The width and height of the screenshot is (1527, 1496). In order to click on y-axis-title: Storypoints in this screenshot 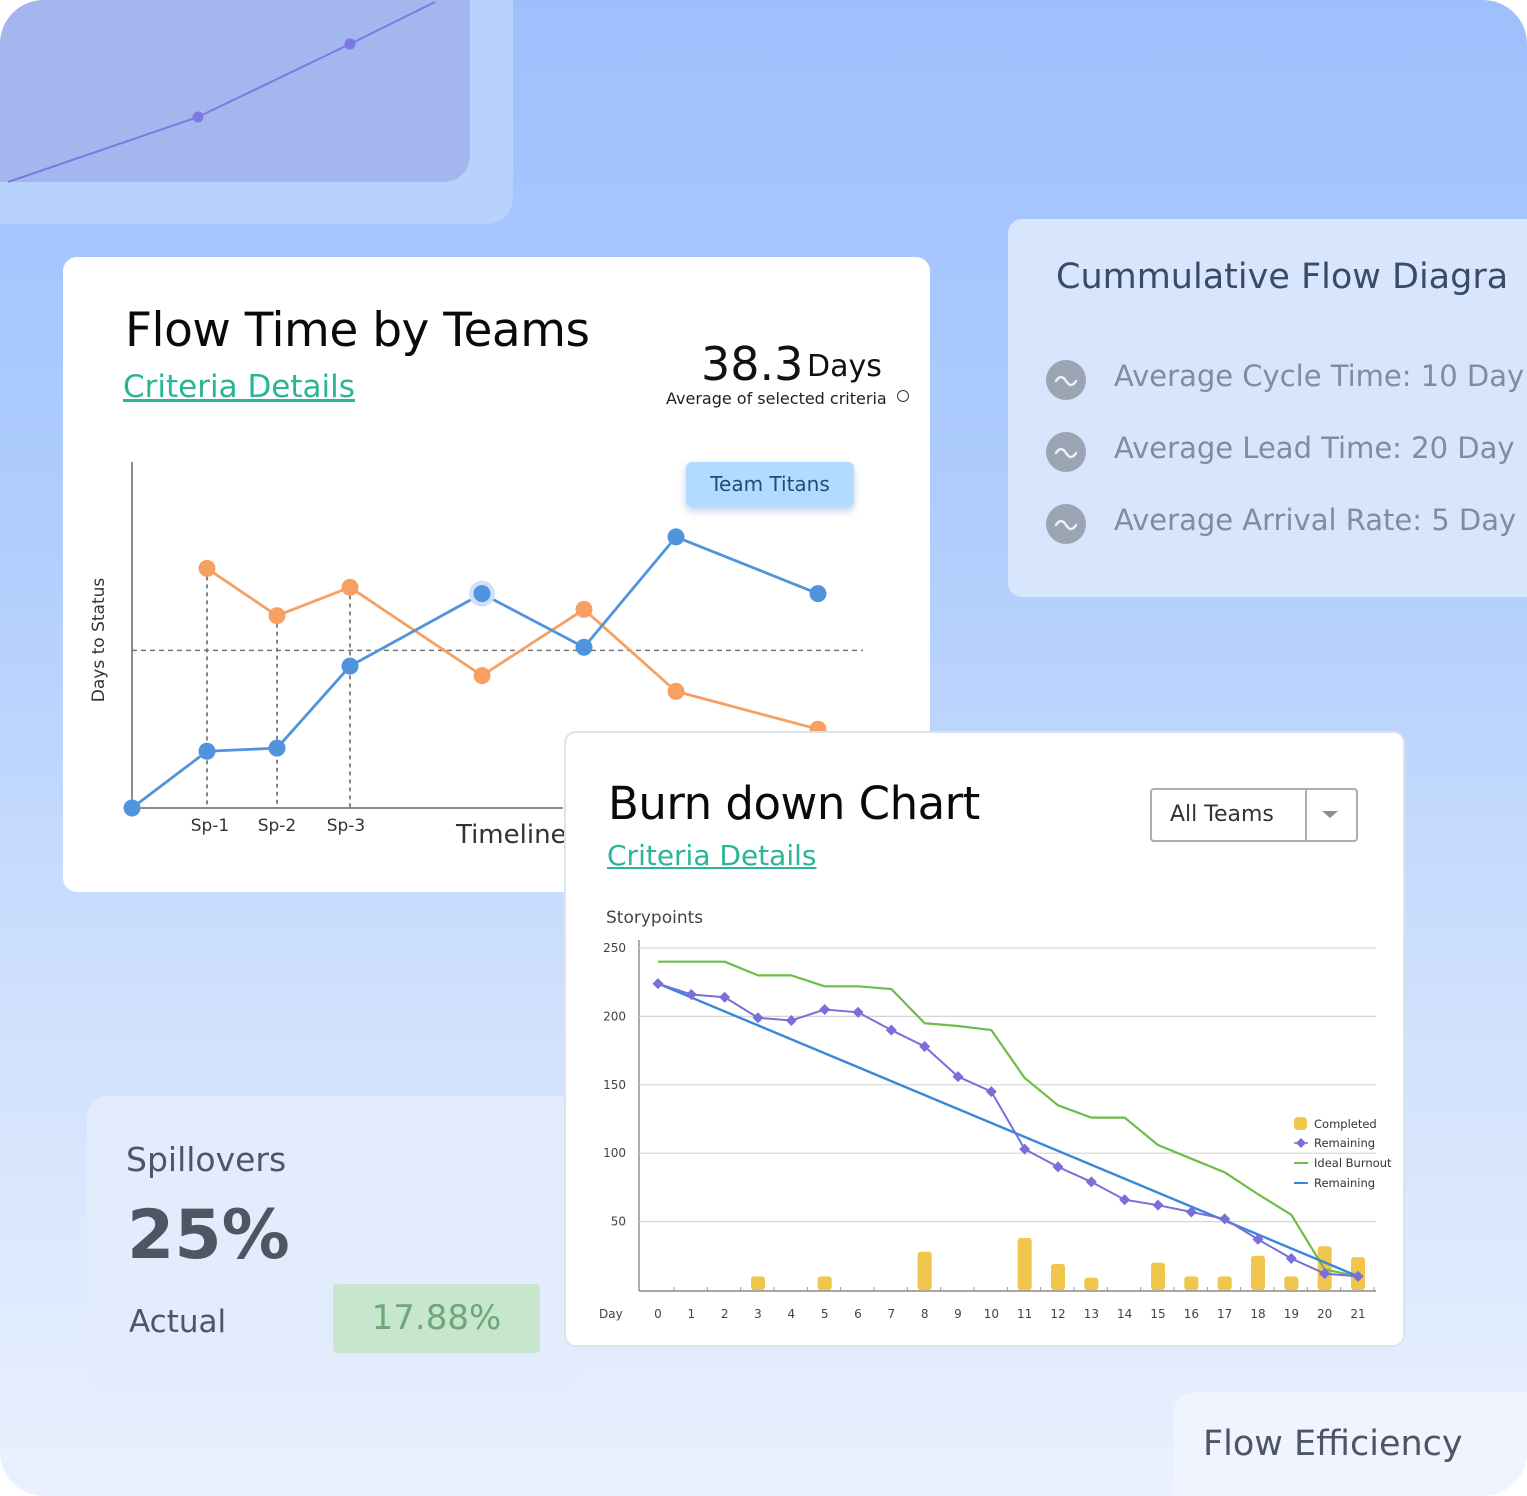, I will do `click(654, 918)`.